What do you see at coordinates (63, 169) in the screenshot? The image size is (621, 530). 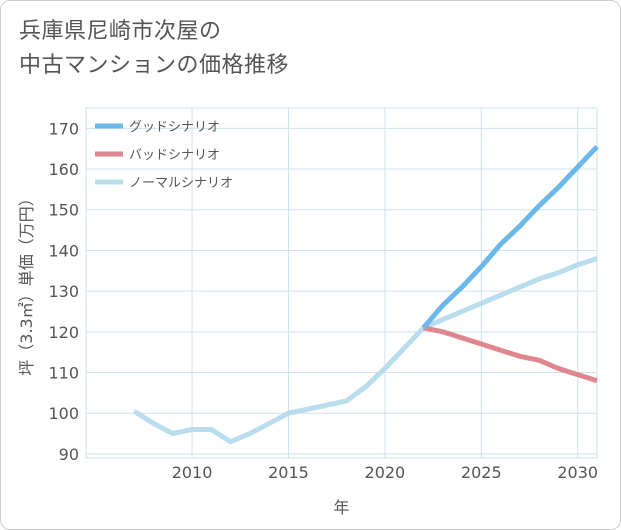 I see `y-tick-label: 160` at bounding box center [63, 169].